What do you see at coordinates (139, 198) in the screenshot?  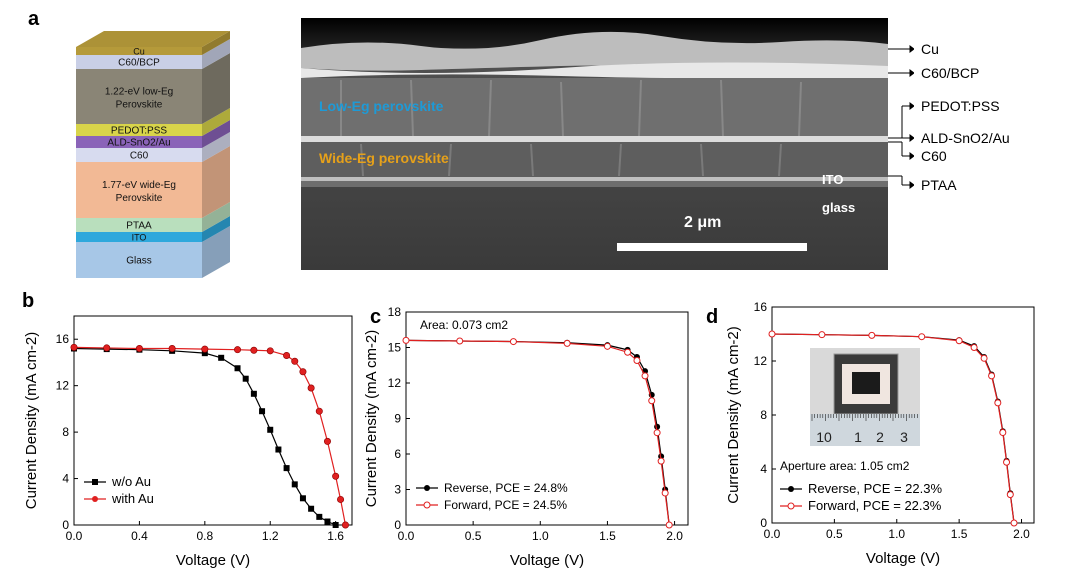 I see `stack-layer-label-2: Perovskite` at bounding box center [139, 198].